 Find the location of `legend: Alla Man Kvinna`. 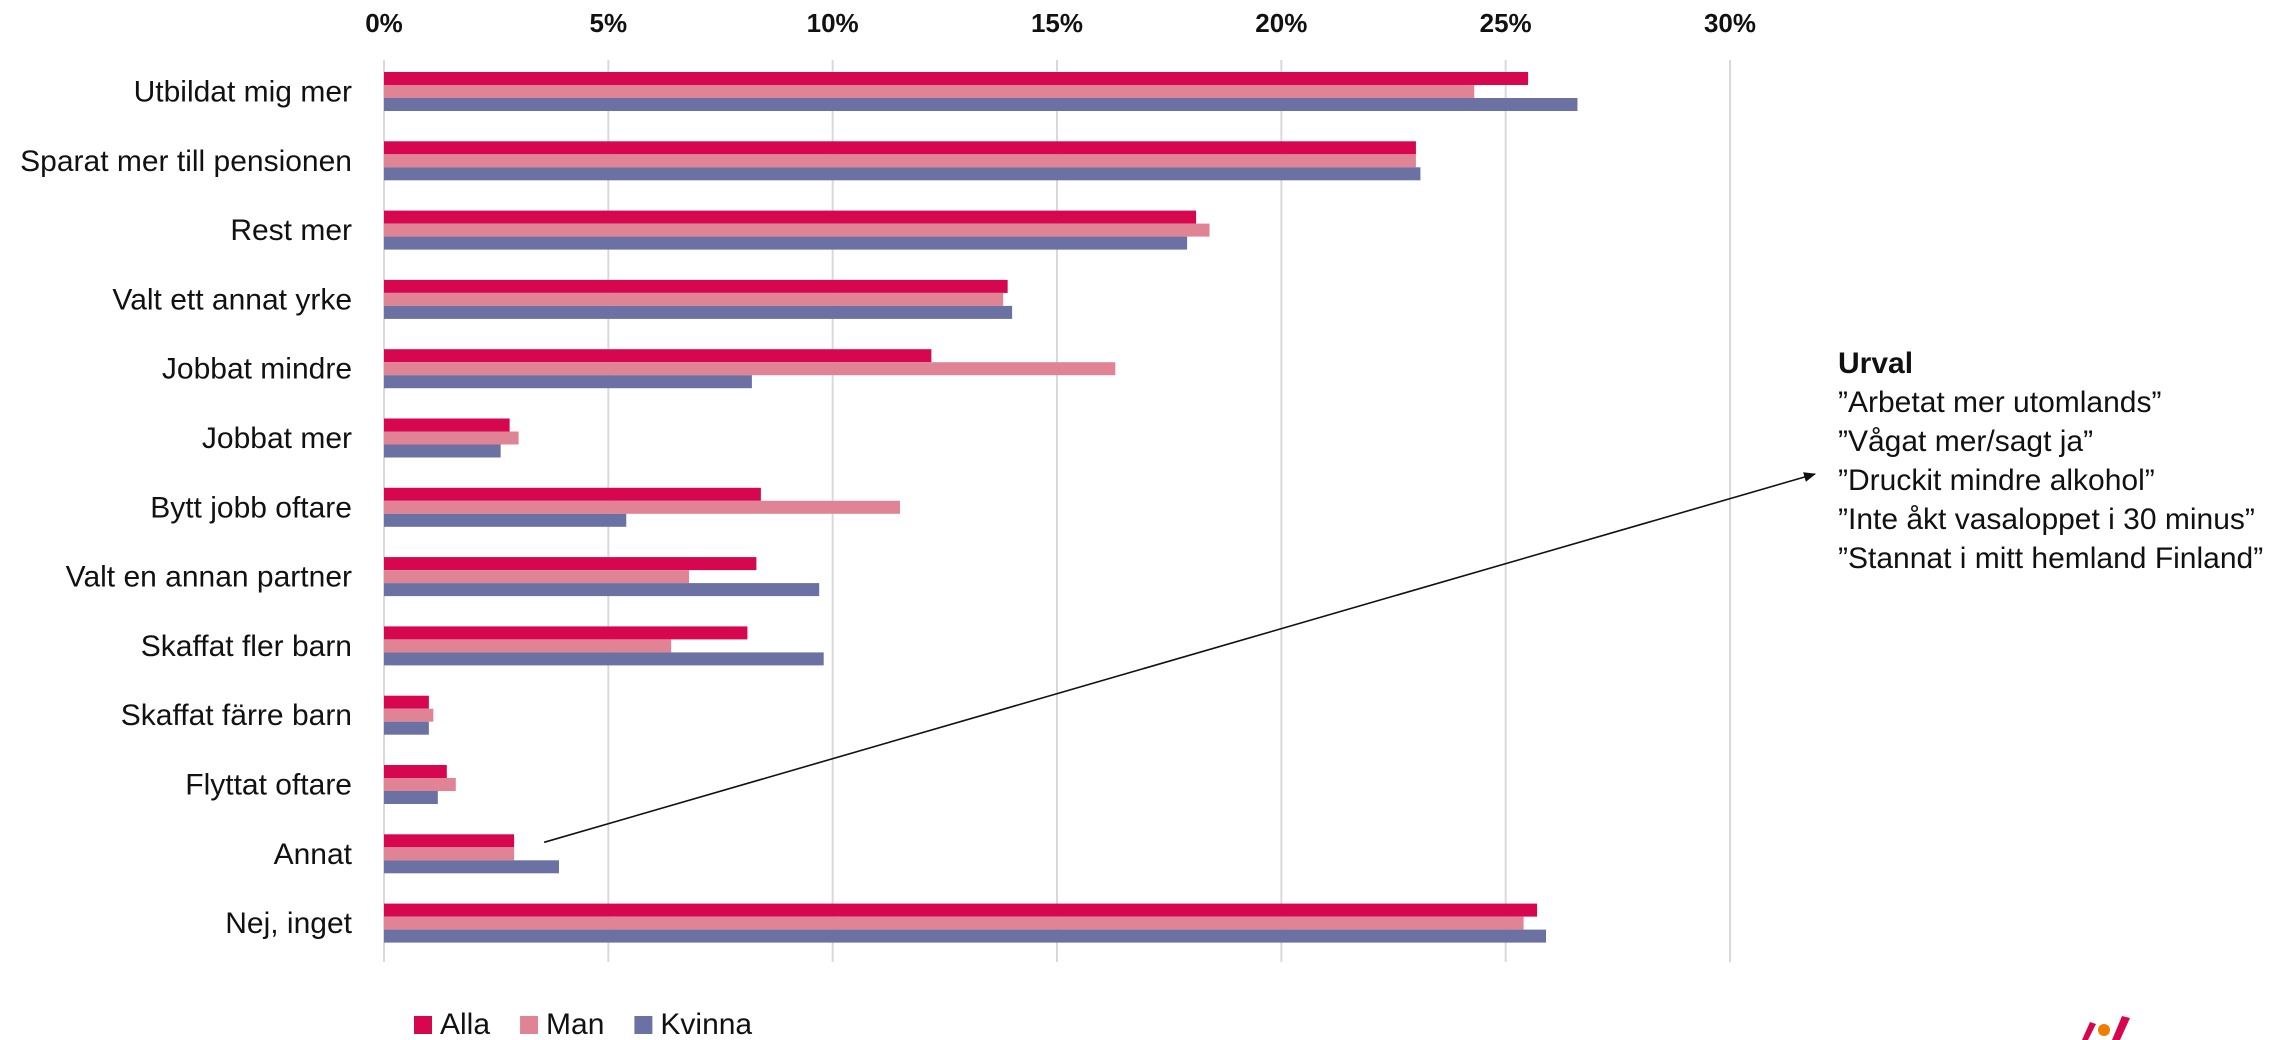

legend: Alla Man Kvinna is located at coordinates (583, 1024).